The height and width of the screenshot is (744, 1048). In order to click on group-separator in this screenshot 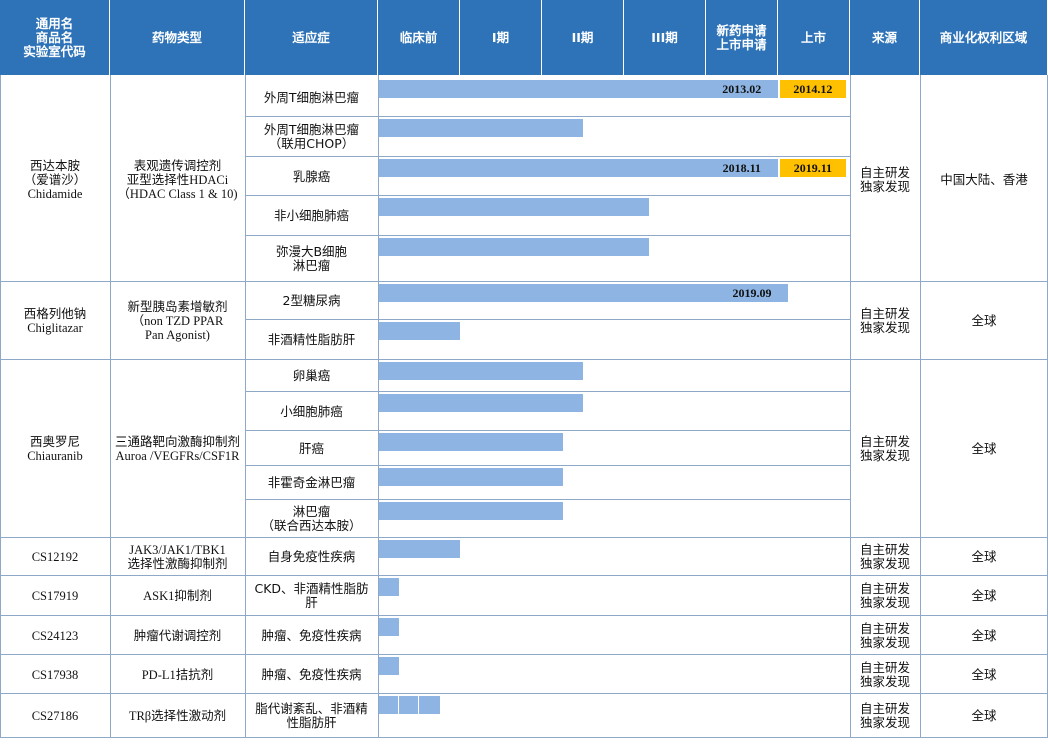, I will do `click(524, 737)`.